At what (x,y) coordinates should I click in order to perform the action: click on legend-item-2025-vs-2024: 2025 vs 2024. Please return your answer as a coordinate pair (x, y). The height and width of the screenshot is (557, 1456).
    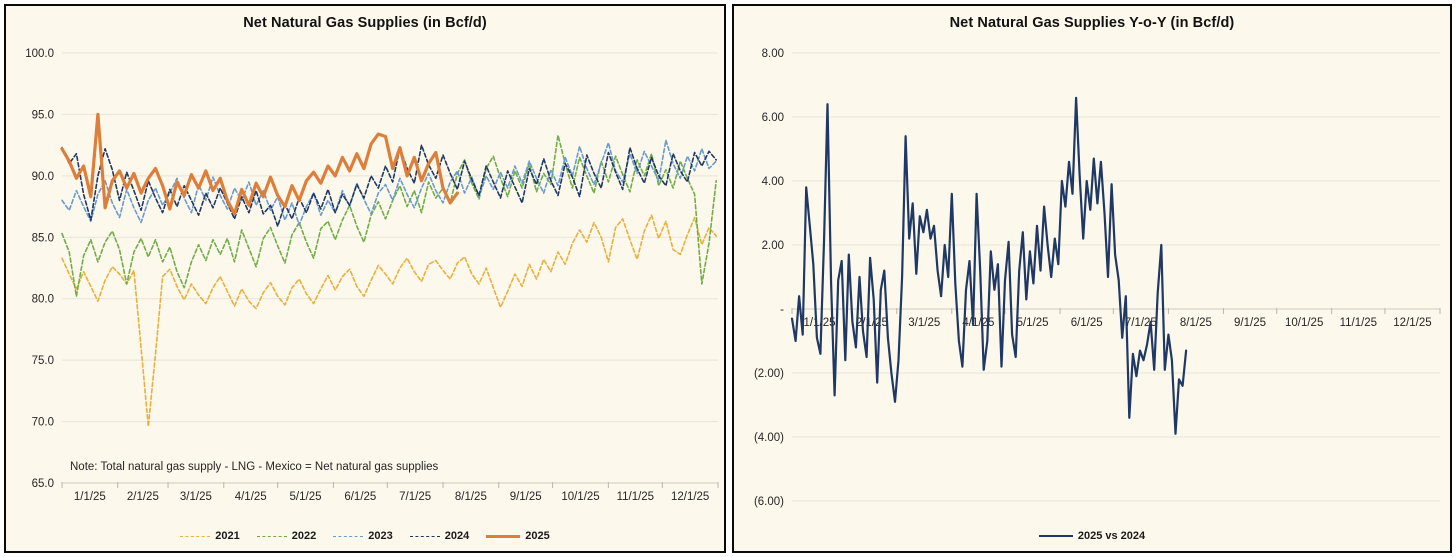
    Looking at the image, I should click on (1092, 536).